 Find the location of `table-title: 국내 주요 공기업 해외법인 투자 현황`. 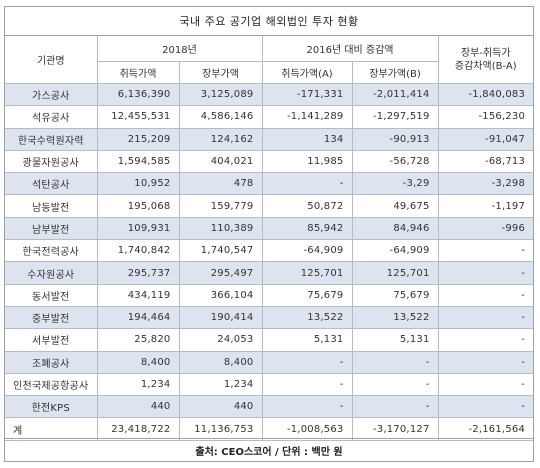

table-title: 국내 주요 공기업 해외법인 투자 현황 is located at coordinates (269, 21).